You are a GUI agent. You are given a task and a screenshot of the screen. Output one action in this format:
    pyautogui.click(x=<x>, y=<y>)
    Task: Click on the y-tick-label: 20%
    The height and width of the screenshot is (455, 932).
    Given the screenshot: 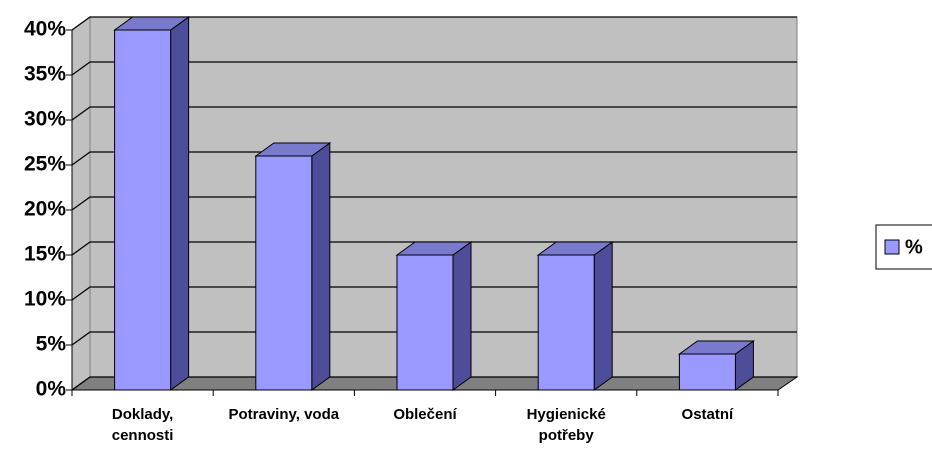 What is the action you would take?
    pyautogui.click(x=45, y=209)
    